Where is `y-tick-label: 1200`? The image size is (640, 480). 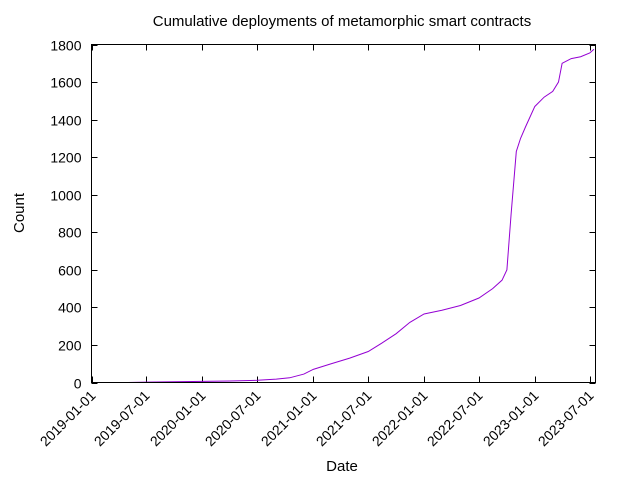 y-tick-label: 1200 is located at coordinates (65, 158).